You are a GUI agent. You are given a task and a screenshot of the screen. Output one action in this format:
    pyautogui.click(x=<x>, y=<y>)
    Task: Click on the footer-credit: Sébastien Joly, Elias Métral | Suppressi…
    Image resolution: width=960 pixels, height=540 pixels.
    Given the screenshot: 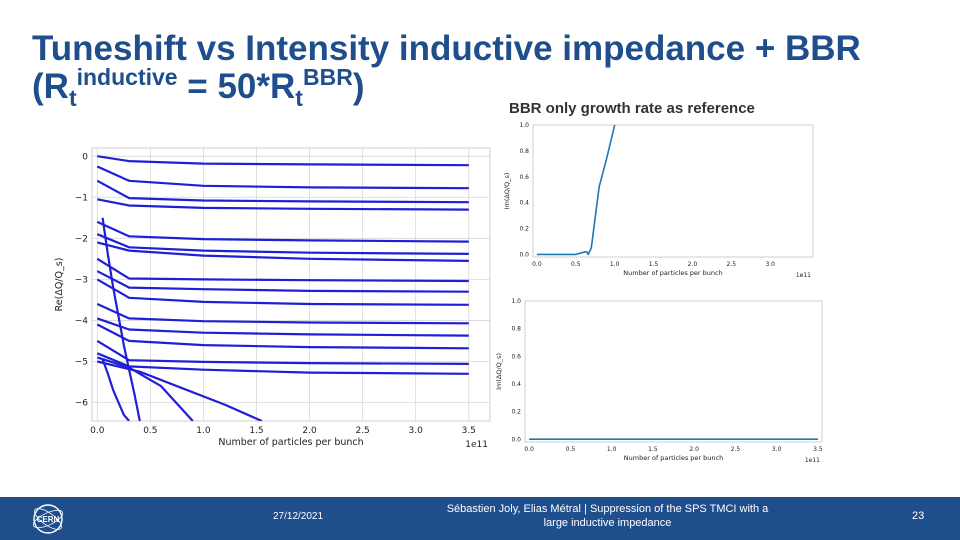 What is the action you would take?
    pyautogui.click(x=607, y=516)
    